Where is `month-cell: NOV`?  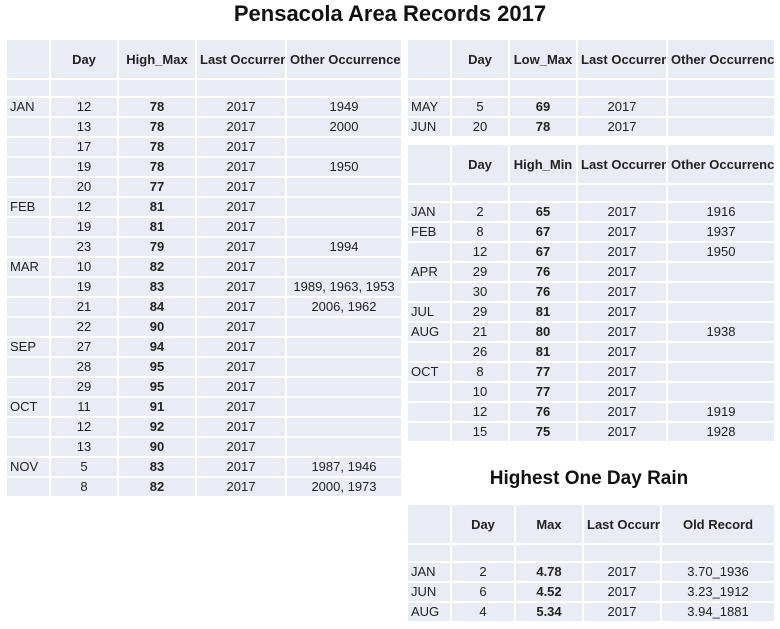 month-cell: NOV is located at coordinates (28, 467).